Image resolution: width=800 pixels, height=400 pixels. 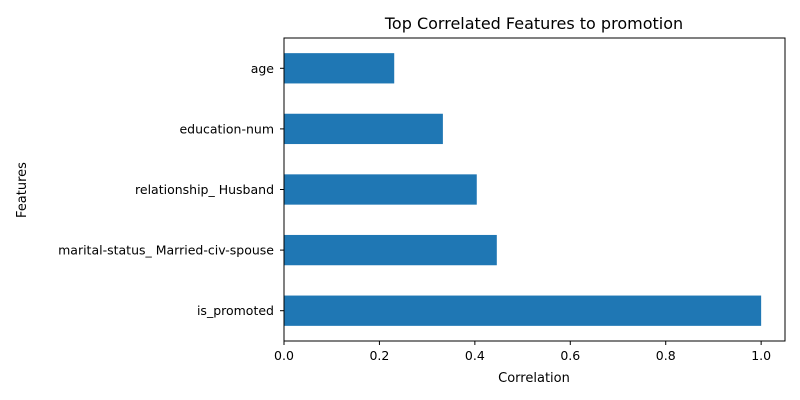 What do you see at coordinates (533, 23) in the screenshot?
I see `chart-title: Top Correlated Features to promotion` at bounding box center [533, 23].